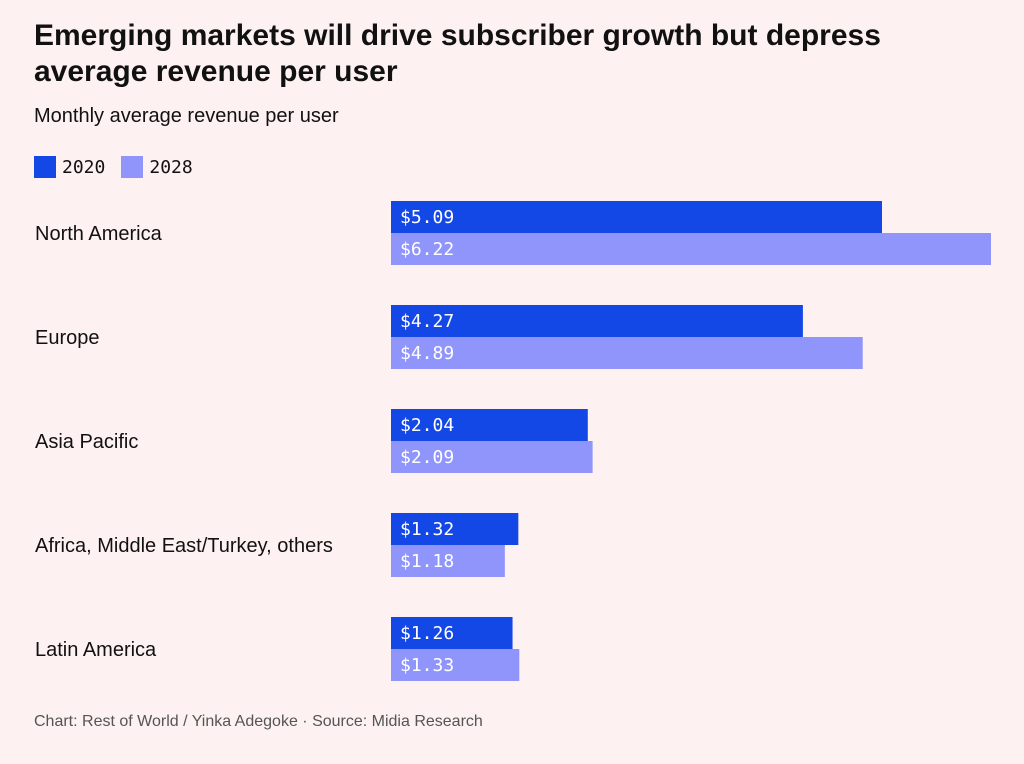 The width and height of the screenshot is (1024, 764). What do you see at coordinates (489, 425) in the screenshot?
I see `bar-2020-asia-pacific` at bounding box center [489, 425].